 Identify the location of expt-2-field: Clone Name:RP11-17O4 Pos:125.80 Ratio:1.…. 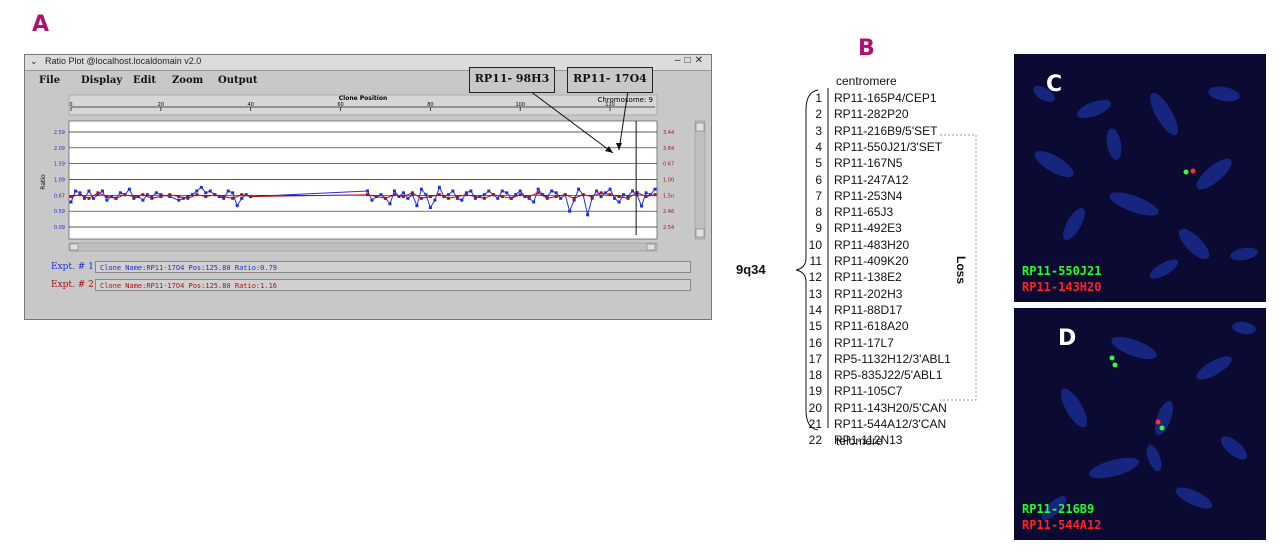
(393, 285).